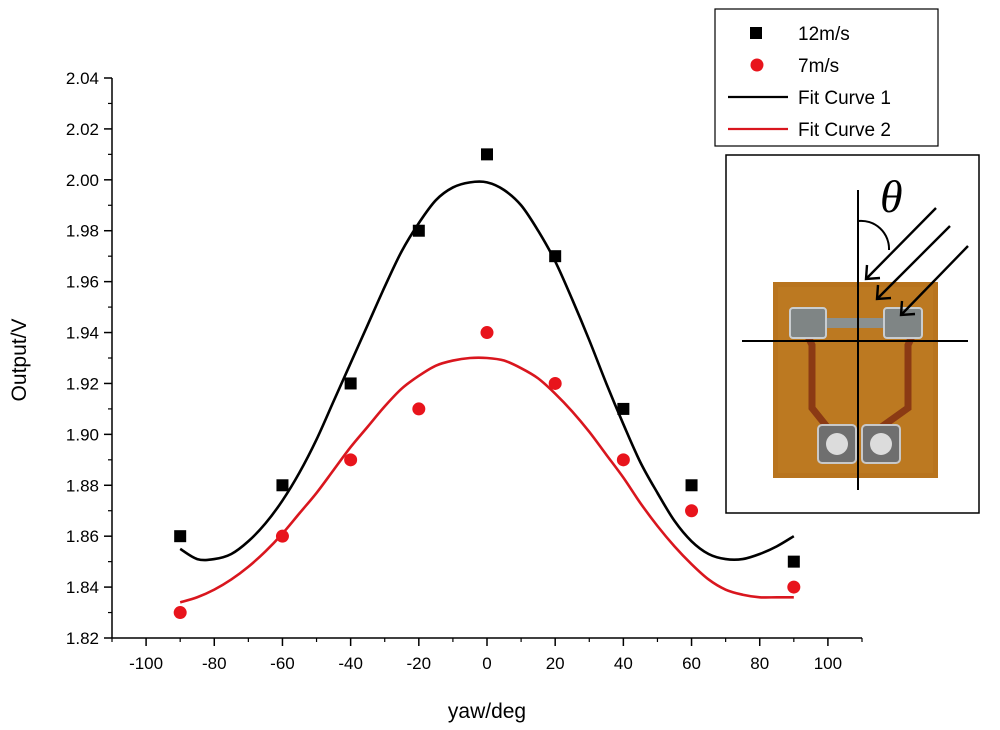  What do you see at coordinates (82, 587) in the screenshot?
I see `y-tick-label: 1.84` at bounding box center [82, 587].